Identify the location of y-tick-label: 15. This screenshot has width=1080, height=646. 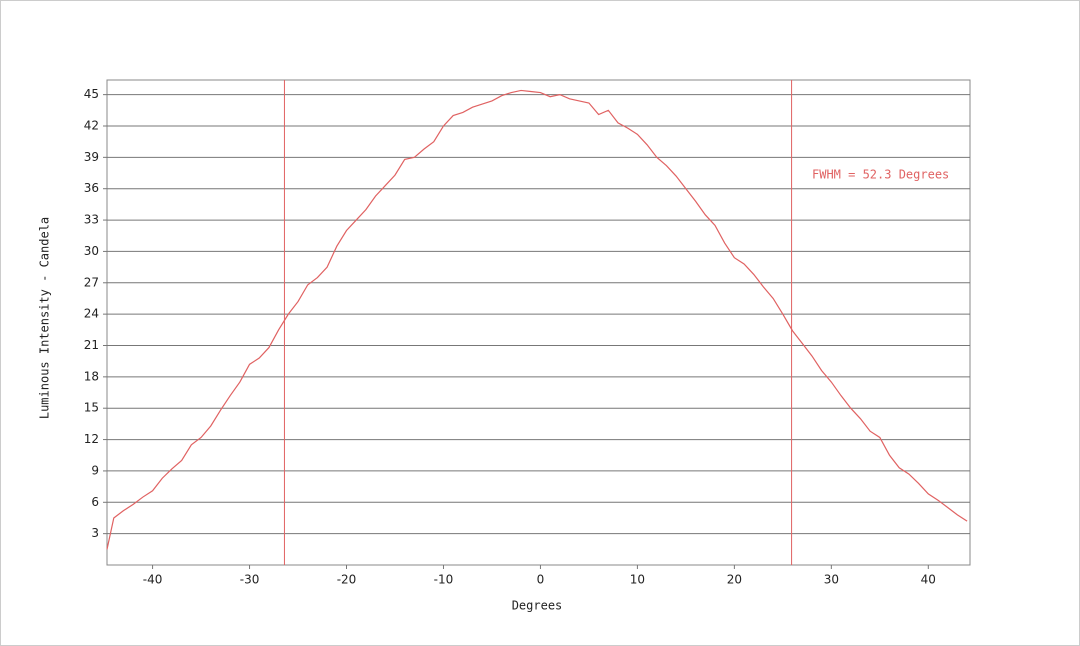
(91, 408).